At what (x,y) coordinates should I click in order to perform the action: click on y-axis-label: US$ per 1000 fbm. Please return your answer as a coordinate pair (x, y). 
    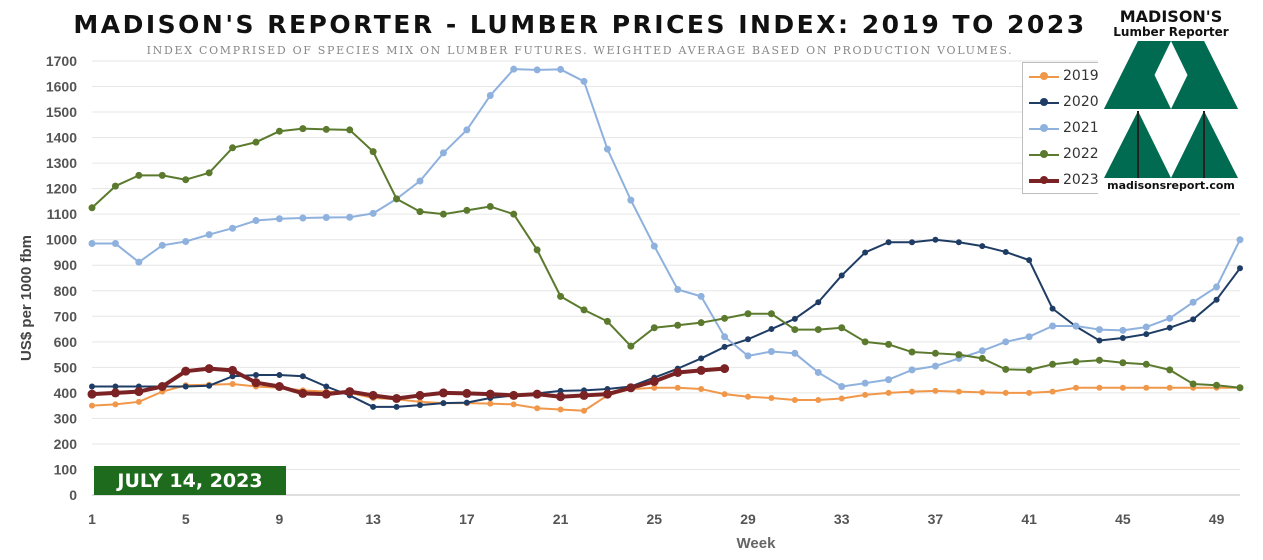
    Looking at the image, I should click on (26, 298).